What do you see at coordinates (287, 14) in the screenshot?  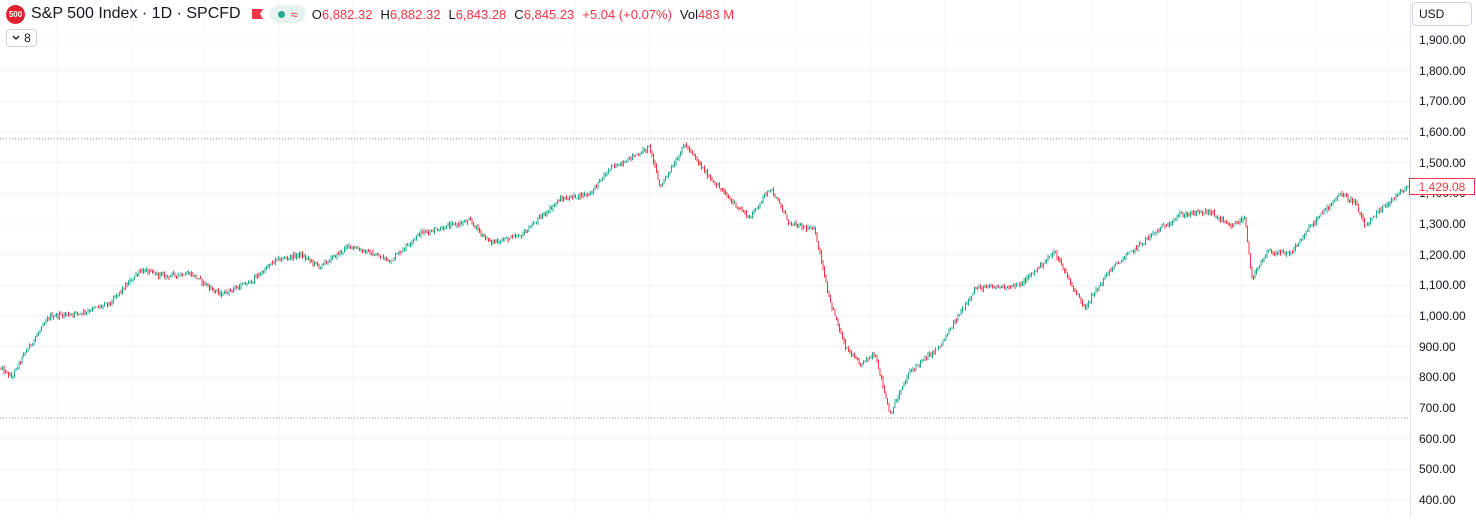 I see `market-status-pill: ≈` at bounding box center [287, 14].